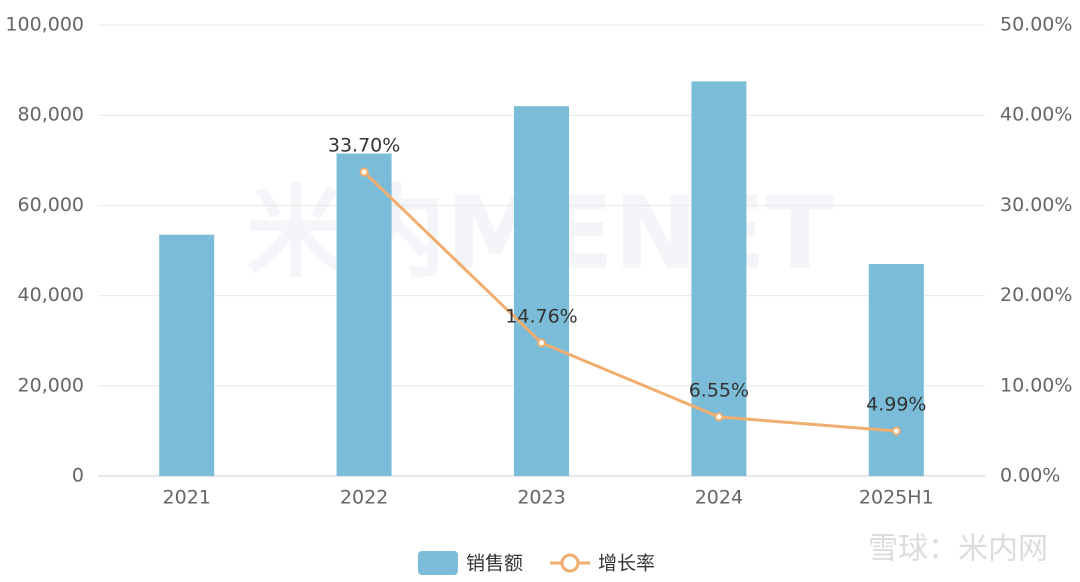  I want to click on data-label: 33.70%, so click(364, 146).